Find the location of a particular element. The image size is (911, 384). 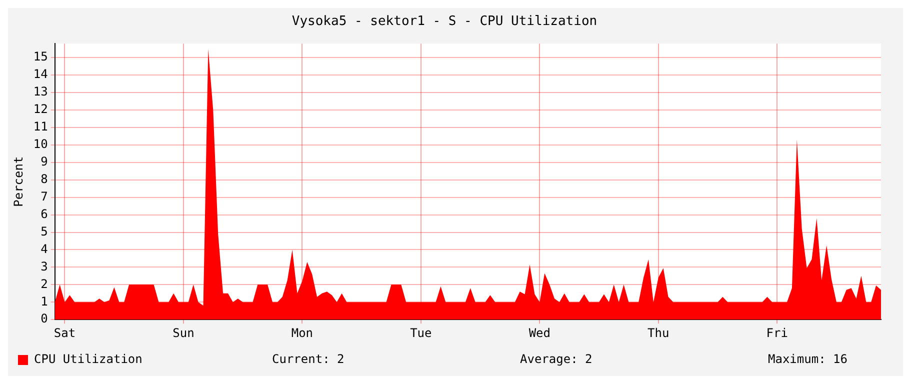

text: Current: 2 is located at coordinates (308, 359).